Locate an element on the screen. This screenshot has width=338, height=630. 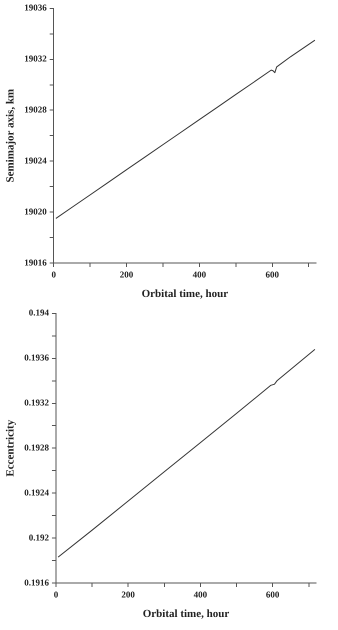
y-tick-label: 0.1928 is located at coordinates (37, 447).